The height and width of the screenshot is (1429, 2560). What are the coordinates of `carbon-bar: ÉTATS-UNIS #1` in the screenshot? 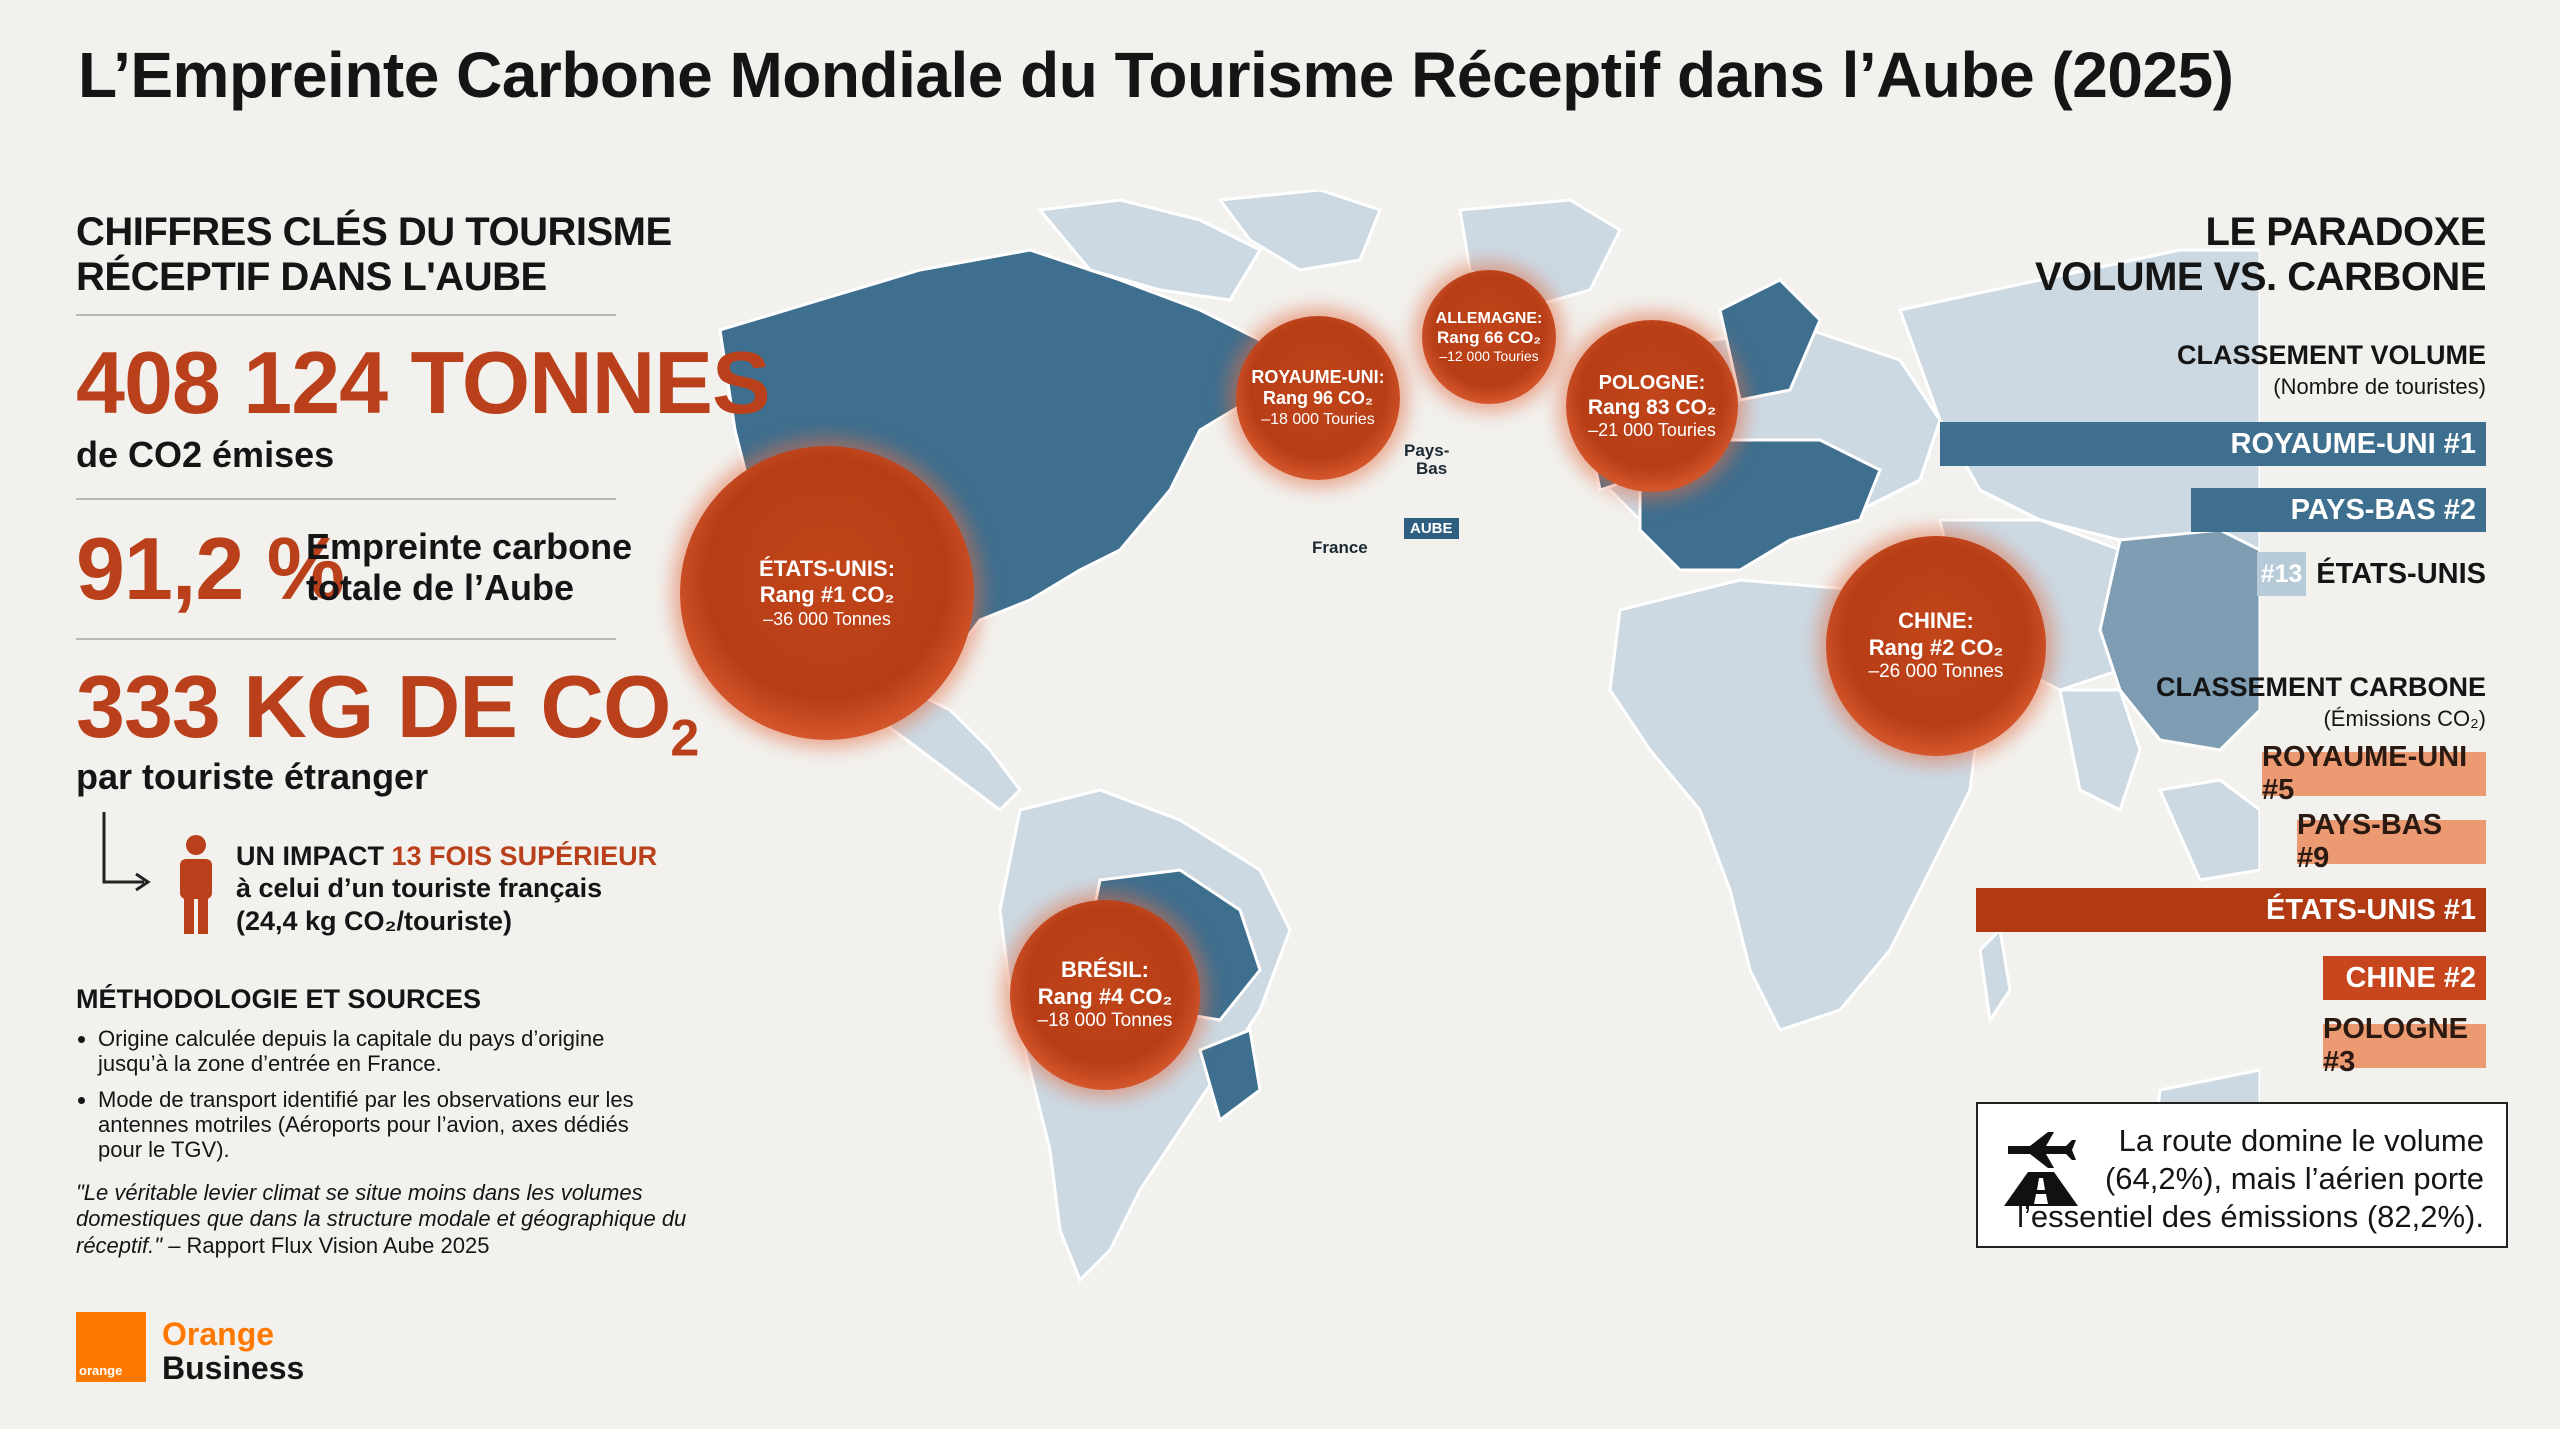 It's located at (2231, 910).